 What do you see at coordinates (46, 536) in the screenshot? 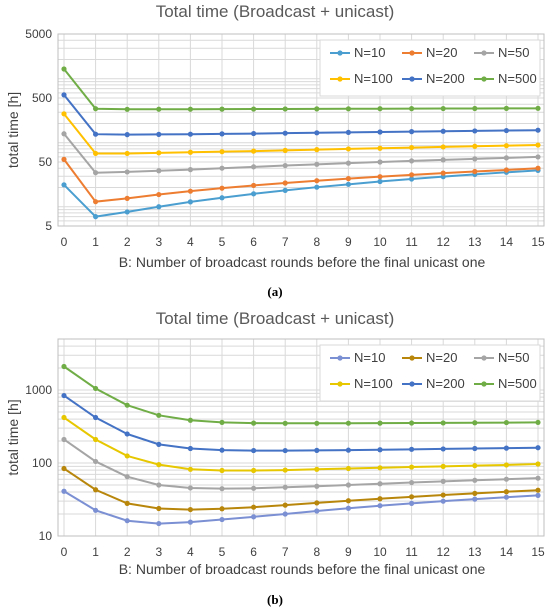
I see `y-tick-label: 10` at bounding box center [46, 536].